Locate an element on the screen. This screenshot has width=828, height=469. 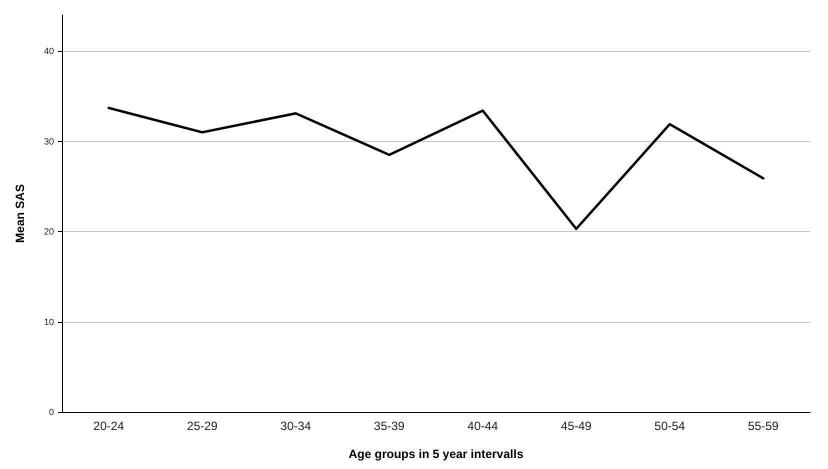
x-tick-label: 25-29 is located at coordinates (202, 426).